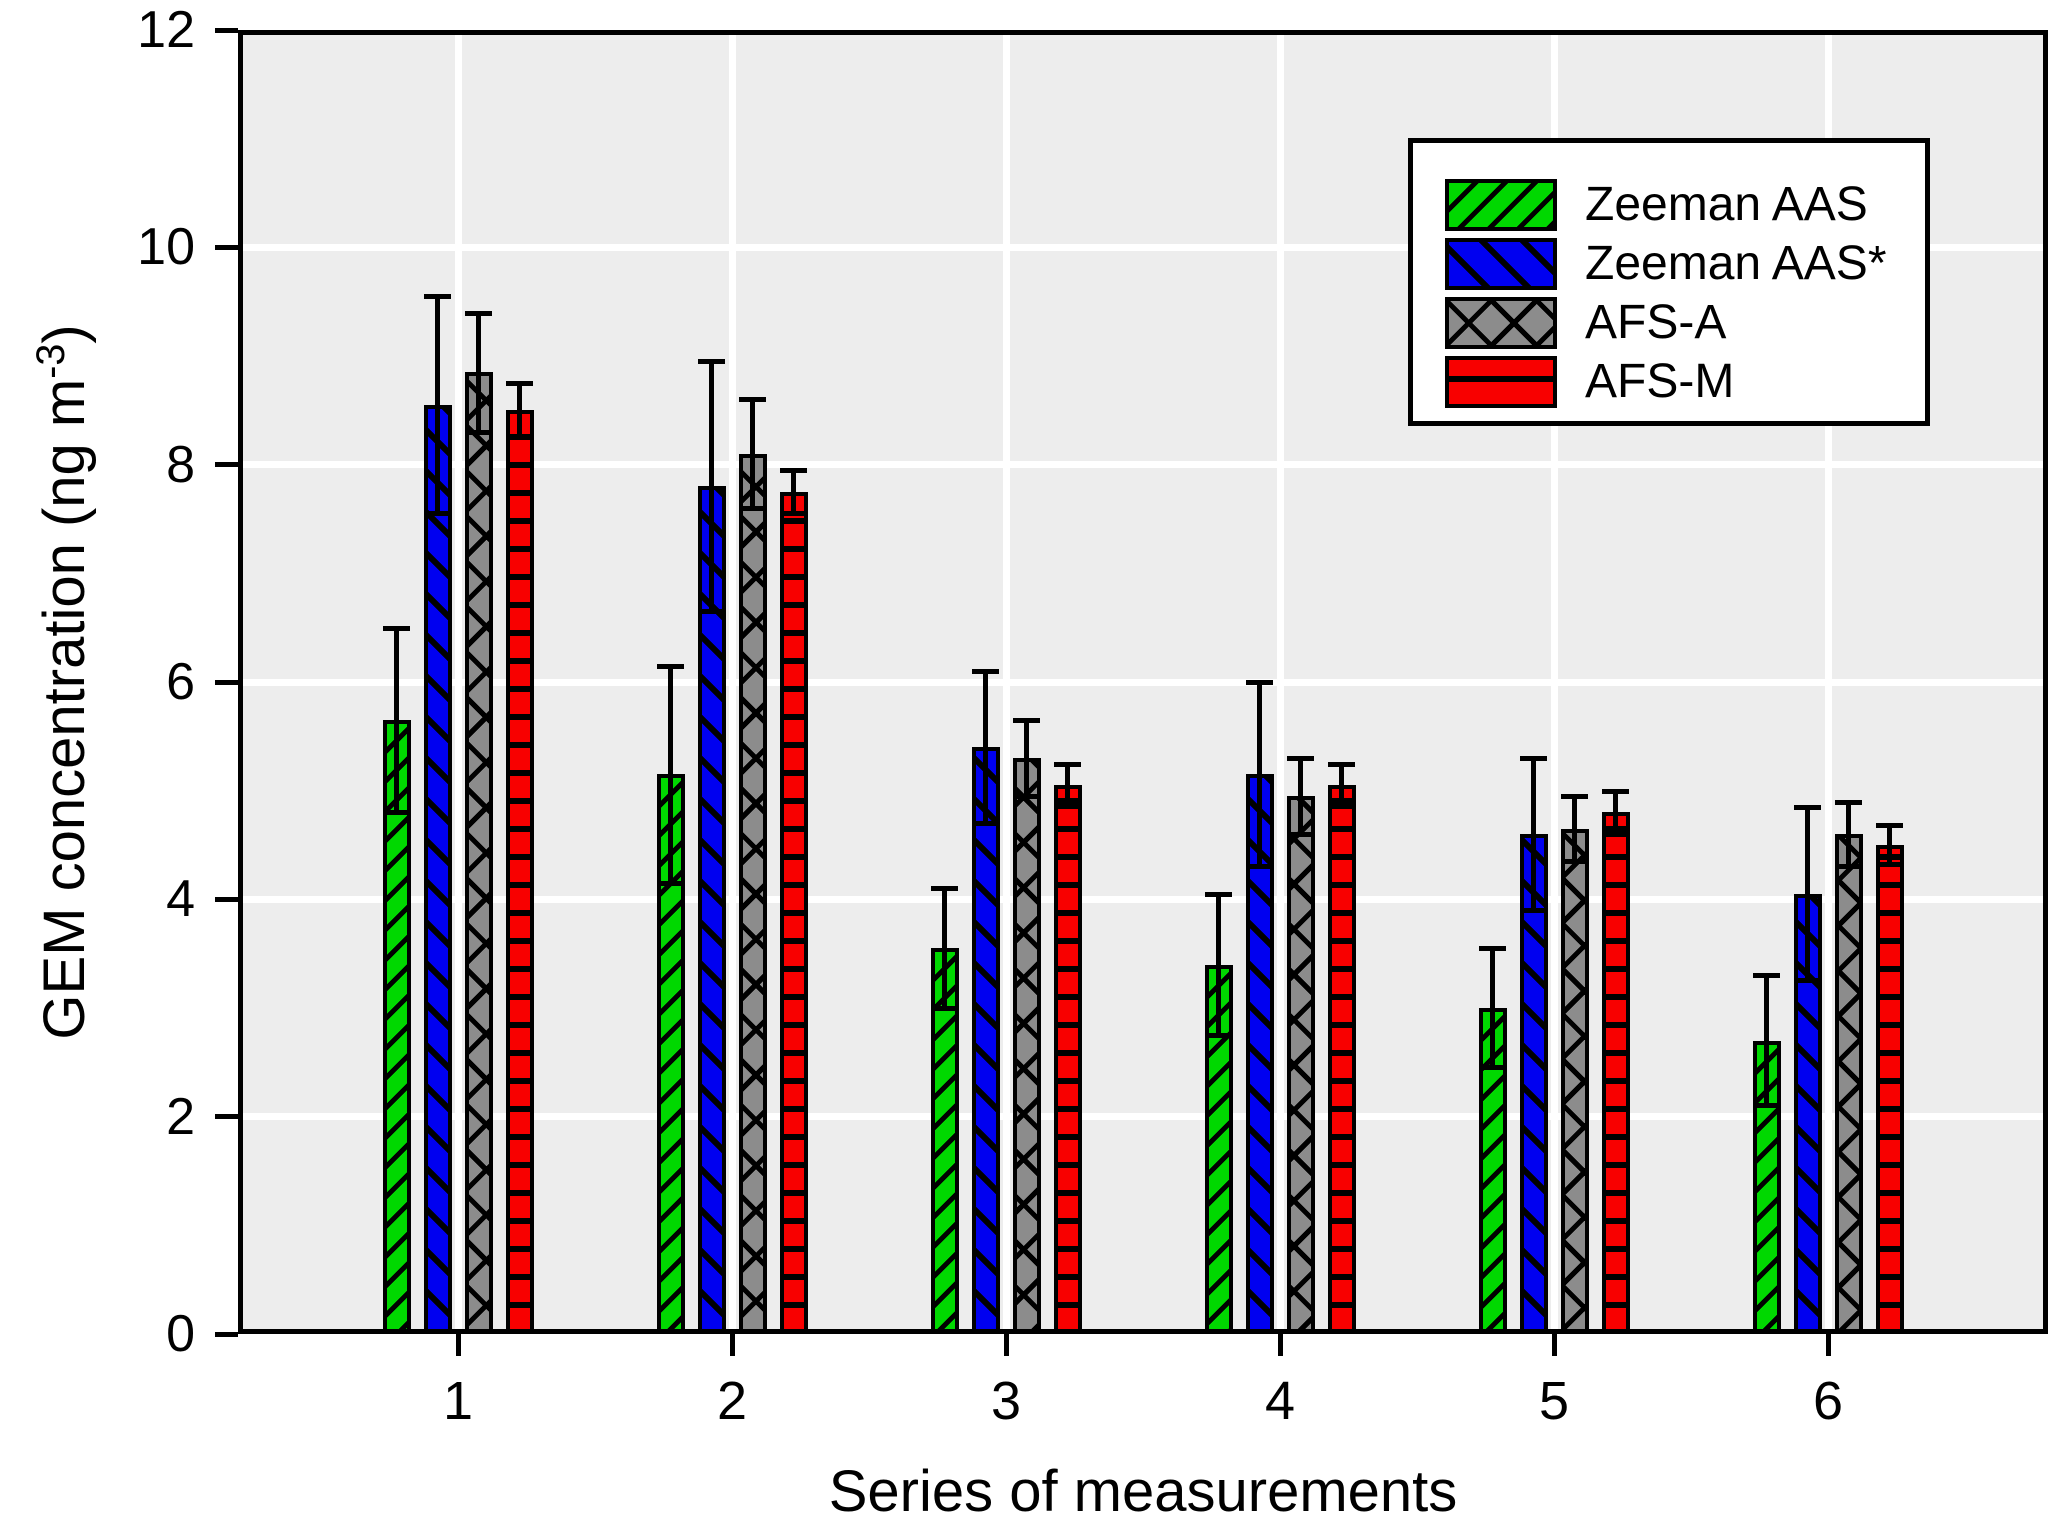  Describe the element at coordinates (1280, 1401) in the screenshot. I see `x-tick-label: 4` at that location.